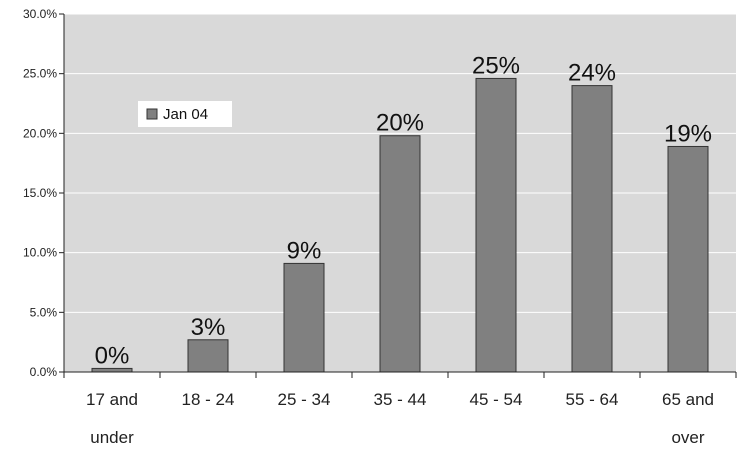  What do you see at coordinates (688, 133) in the screenshot?
I see `data-label: 19%` at bounding box center [688, 133].